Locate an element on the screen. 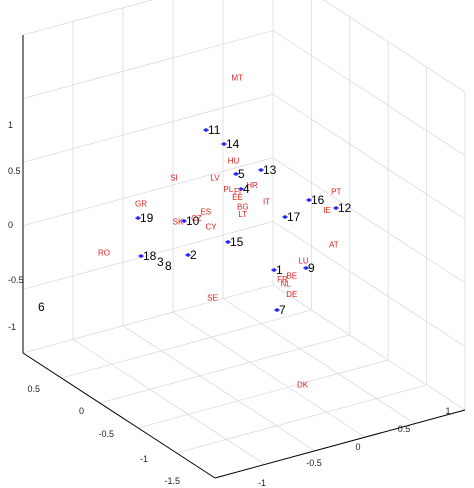 The height and width of the screenshot is (488, 474). left-floor-tick-label: -0.5 is located at coordinates (106, 434).